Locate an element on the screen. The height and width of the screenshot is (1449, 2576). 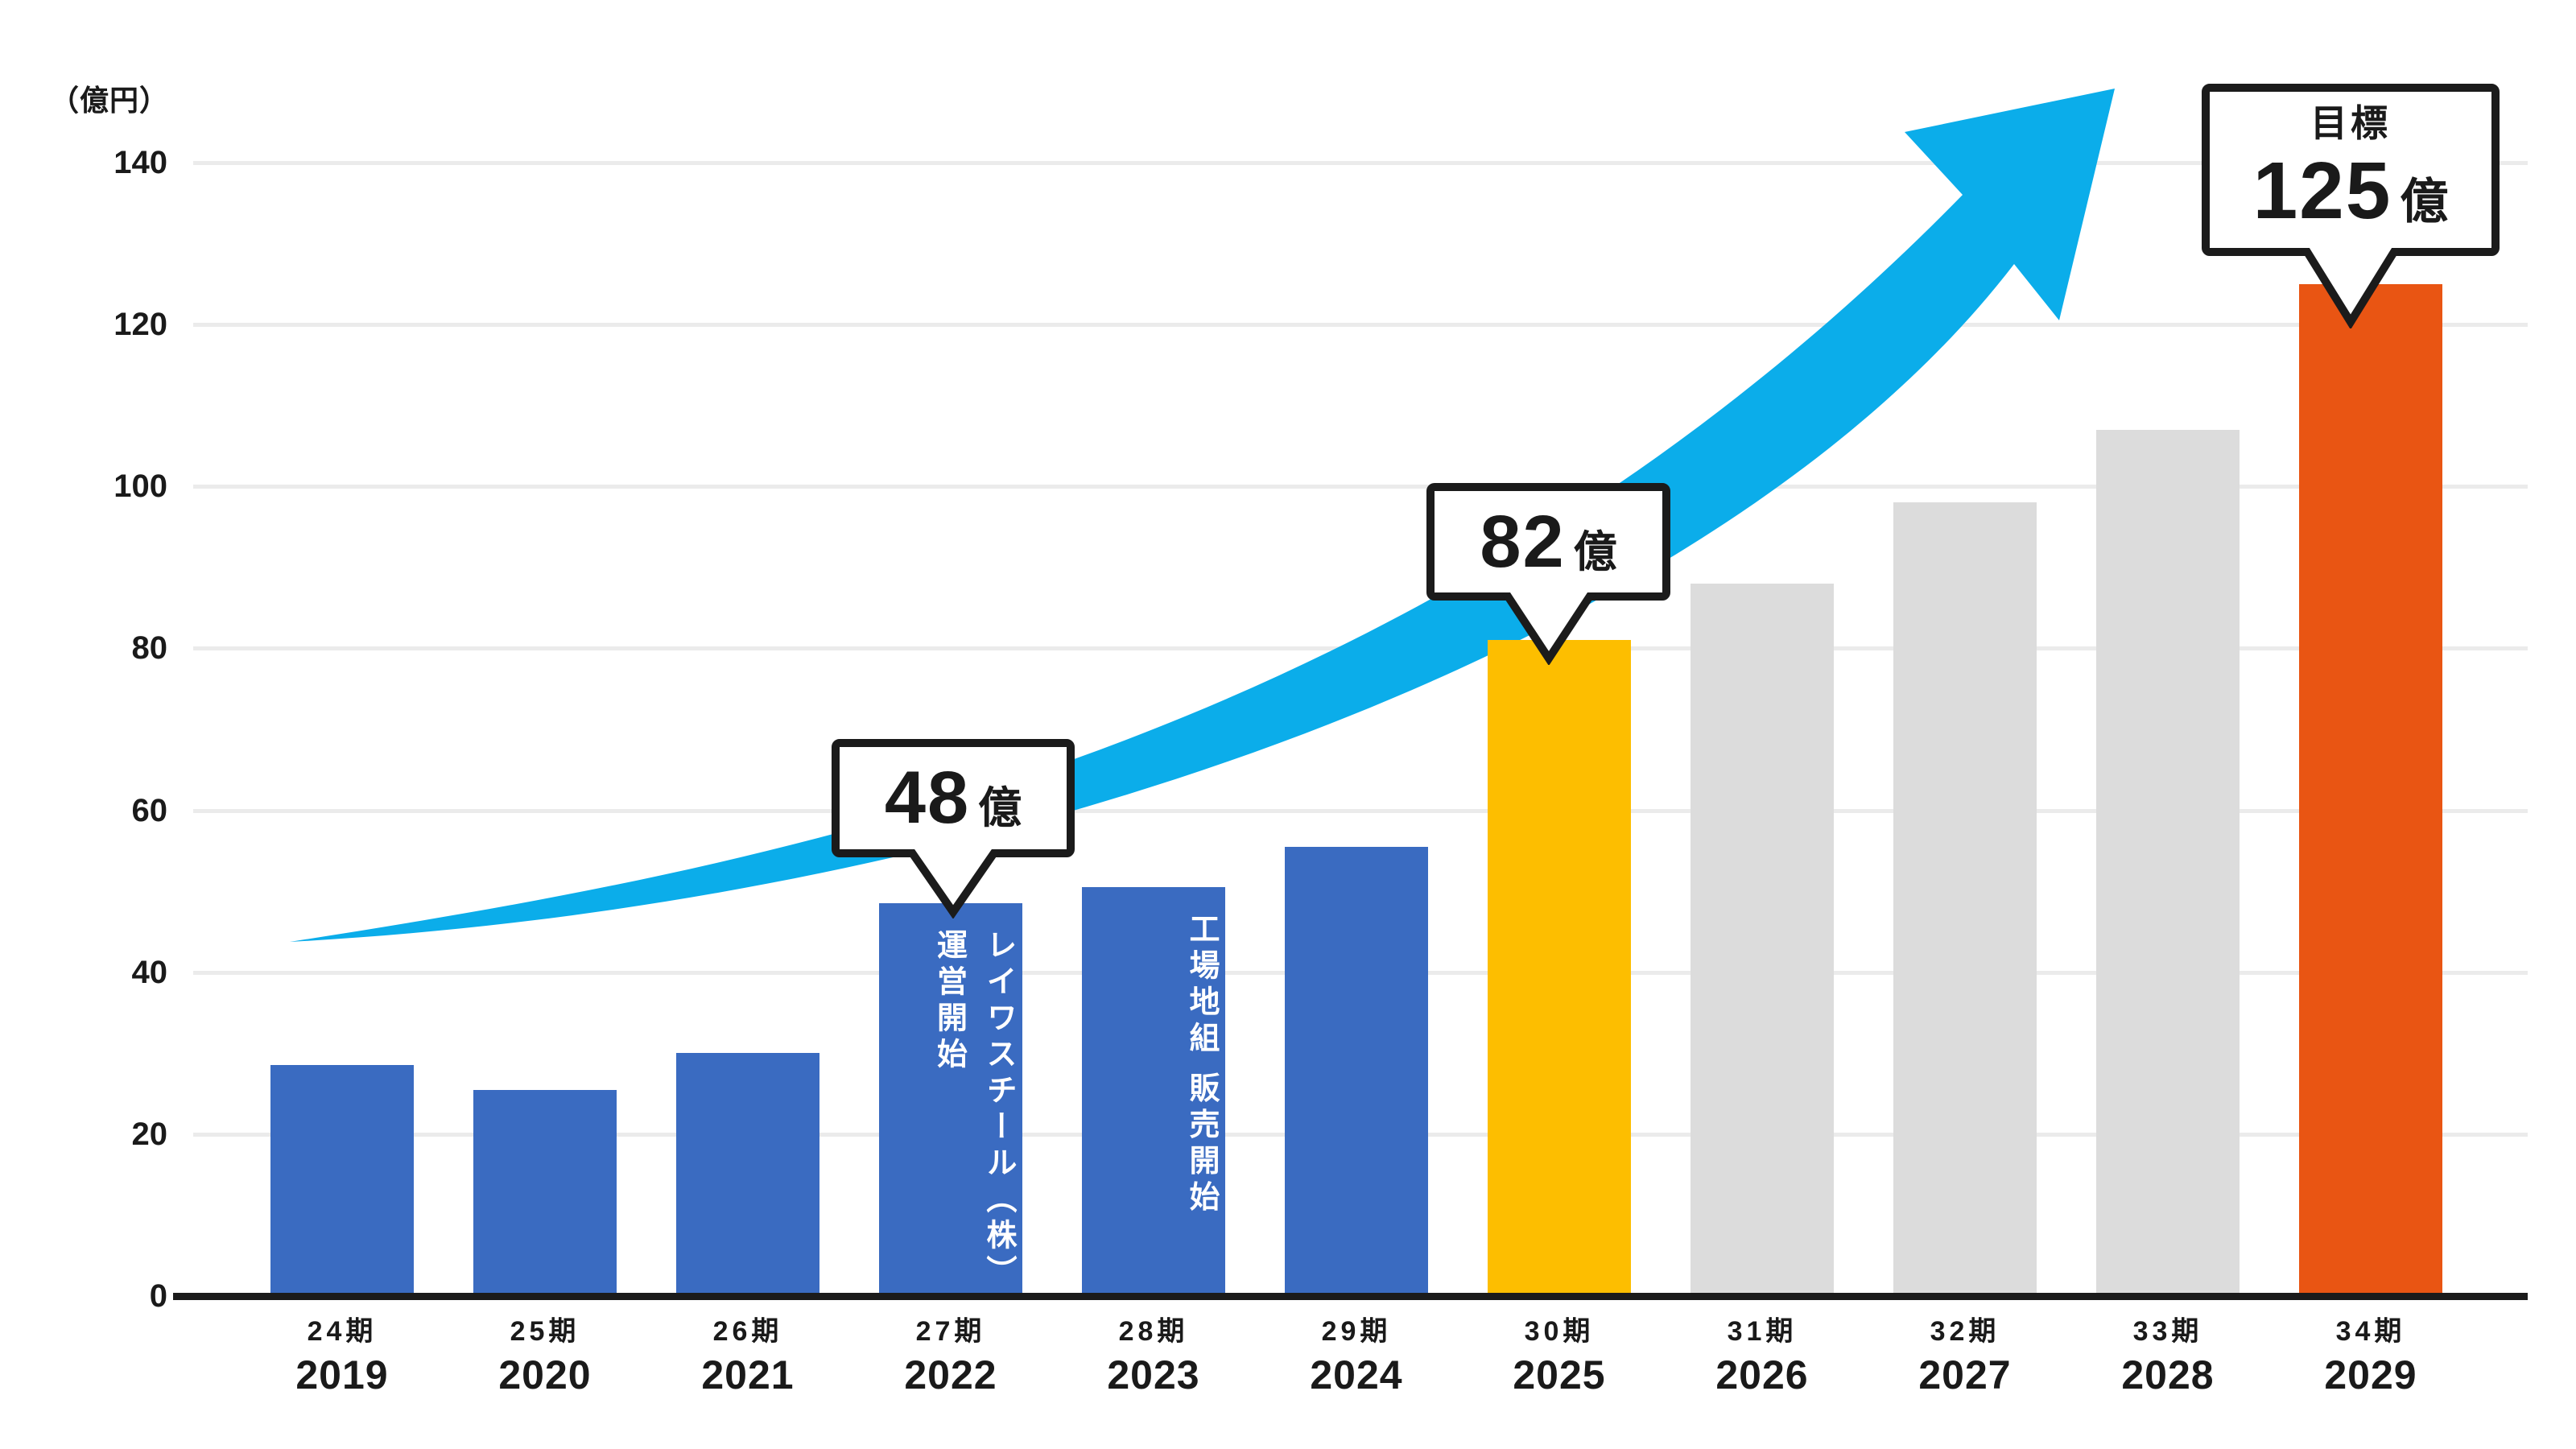
bar-2022: レイワスチール（株） 運営開始 is located at coordinates (950, 1099).